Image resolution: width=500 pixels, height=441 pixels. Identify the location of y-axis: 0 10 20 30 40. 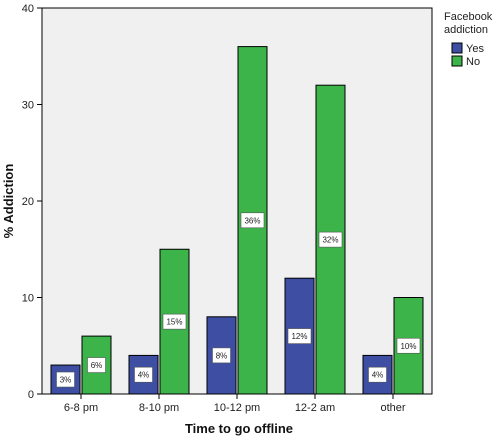
(32, 202).